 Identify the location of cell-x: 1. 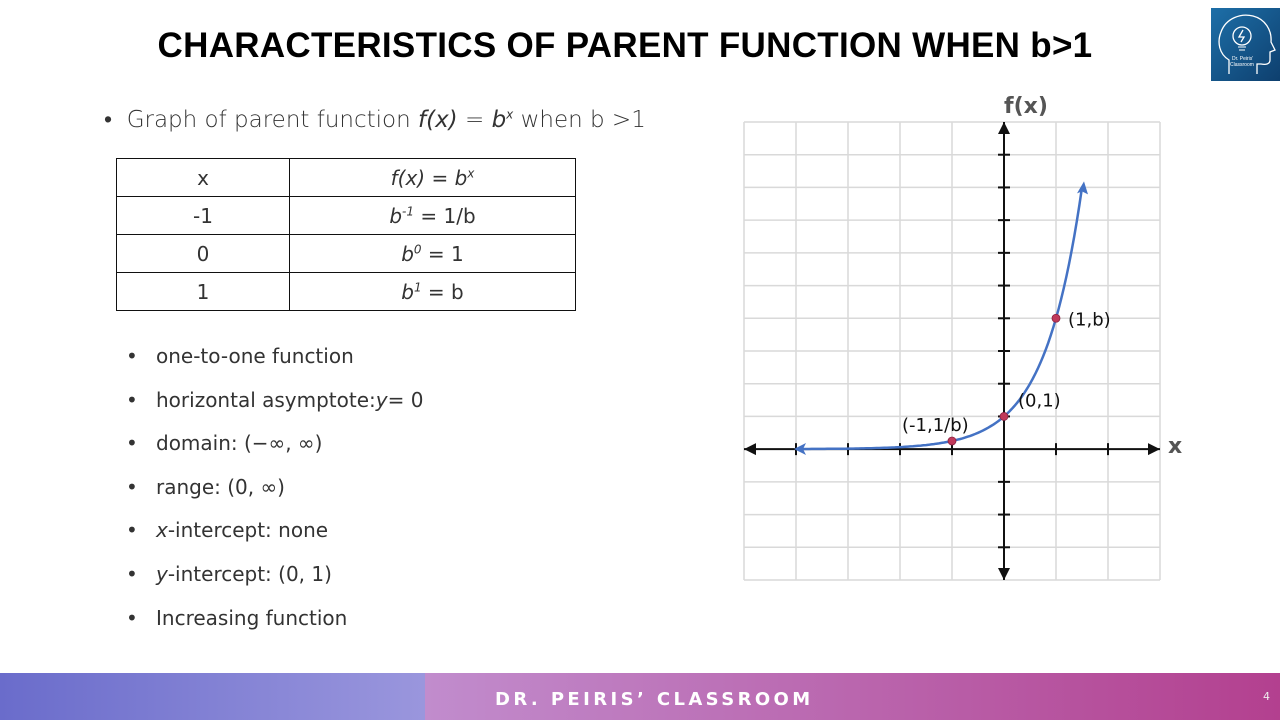
(203, 291).